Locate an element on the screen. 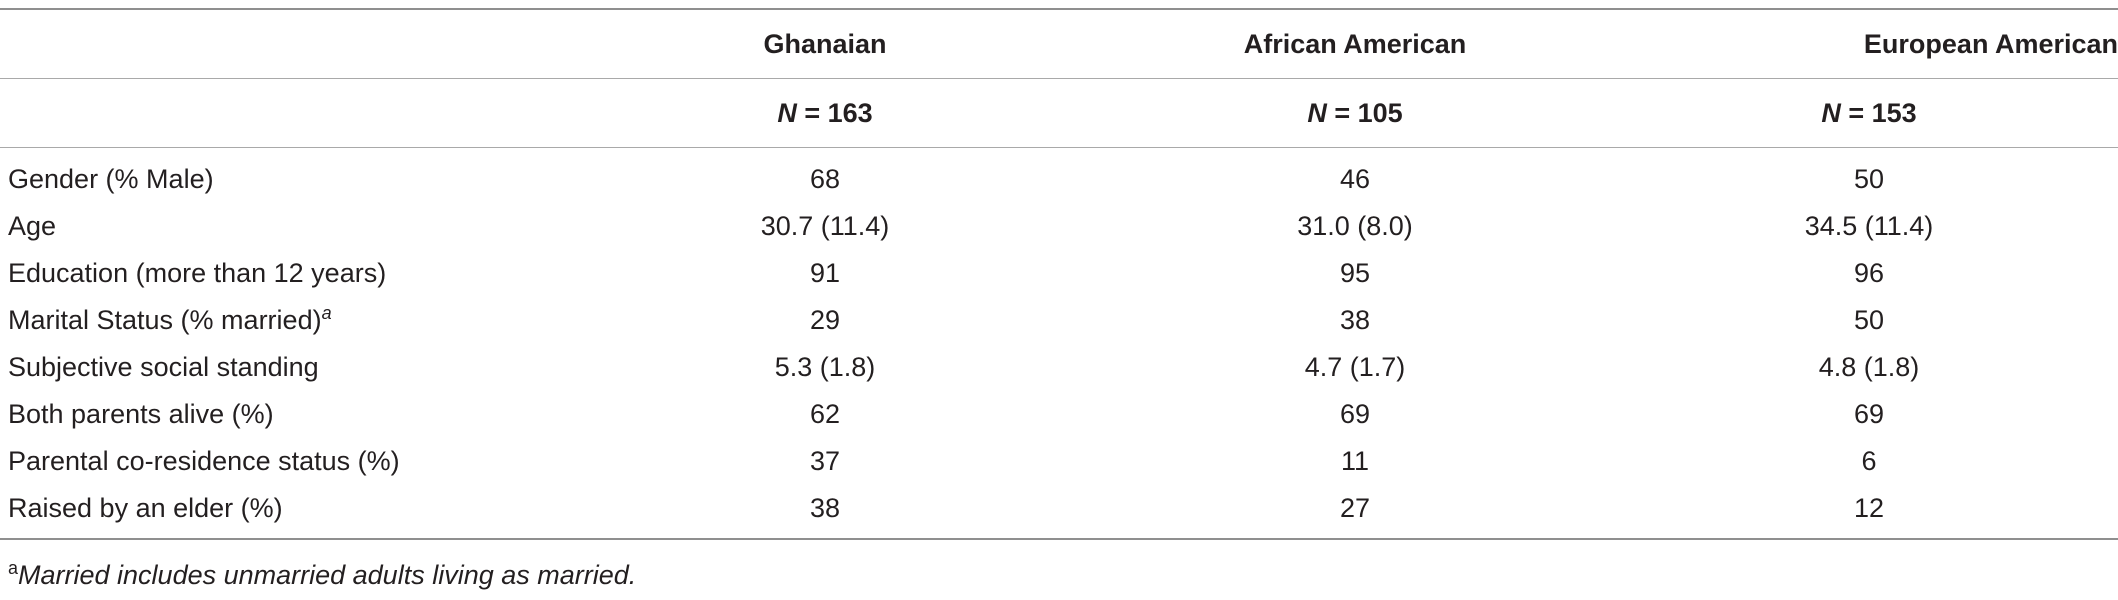 Image resolution: width=2118 pixels, height=600 pixels. cell-ghanaian: 62 is located at coordinates (825, 414).